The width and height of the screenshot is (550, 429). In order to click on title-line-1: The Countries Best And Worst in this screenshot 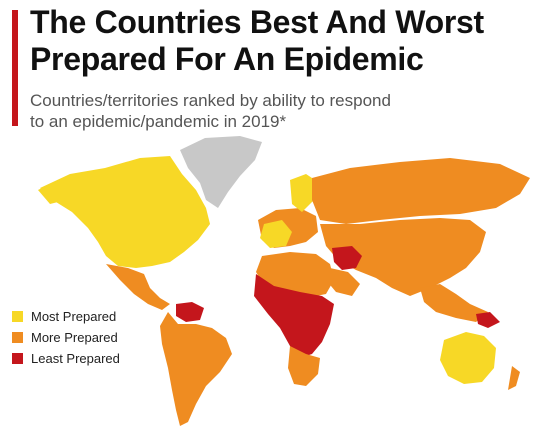, I will do `click(257, 22)`.